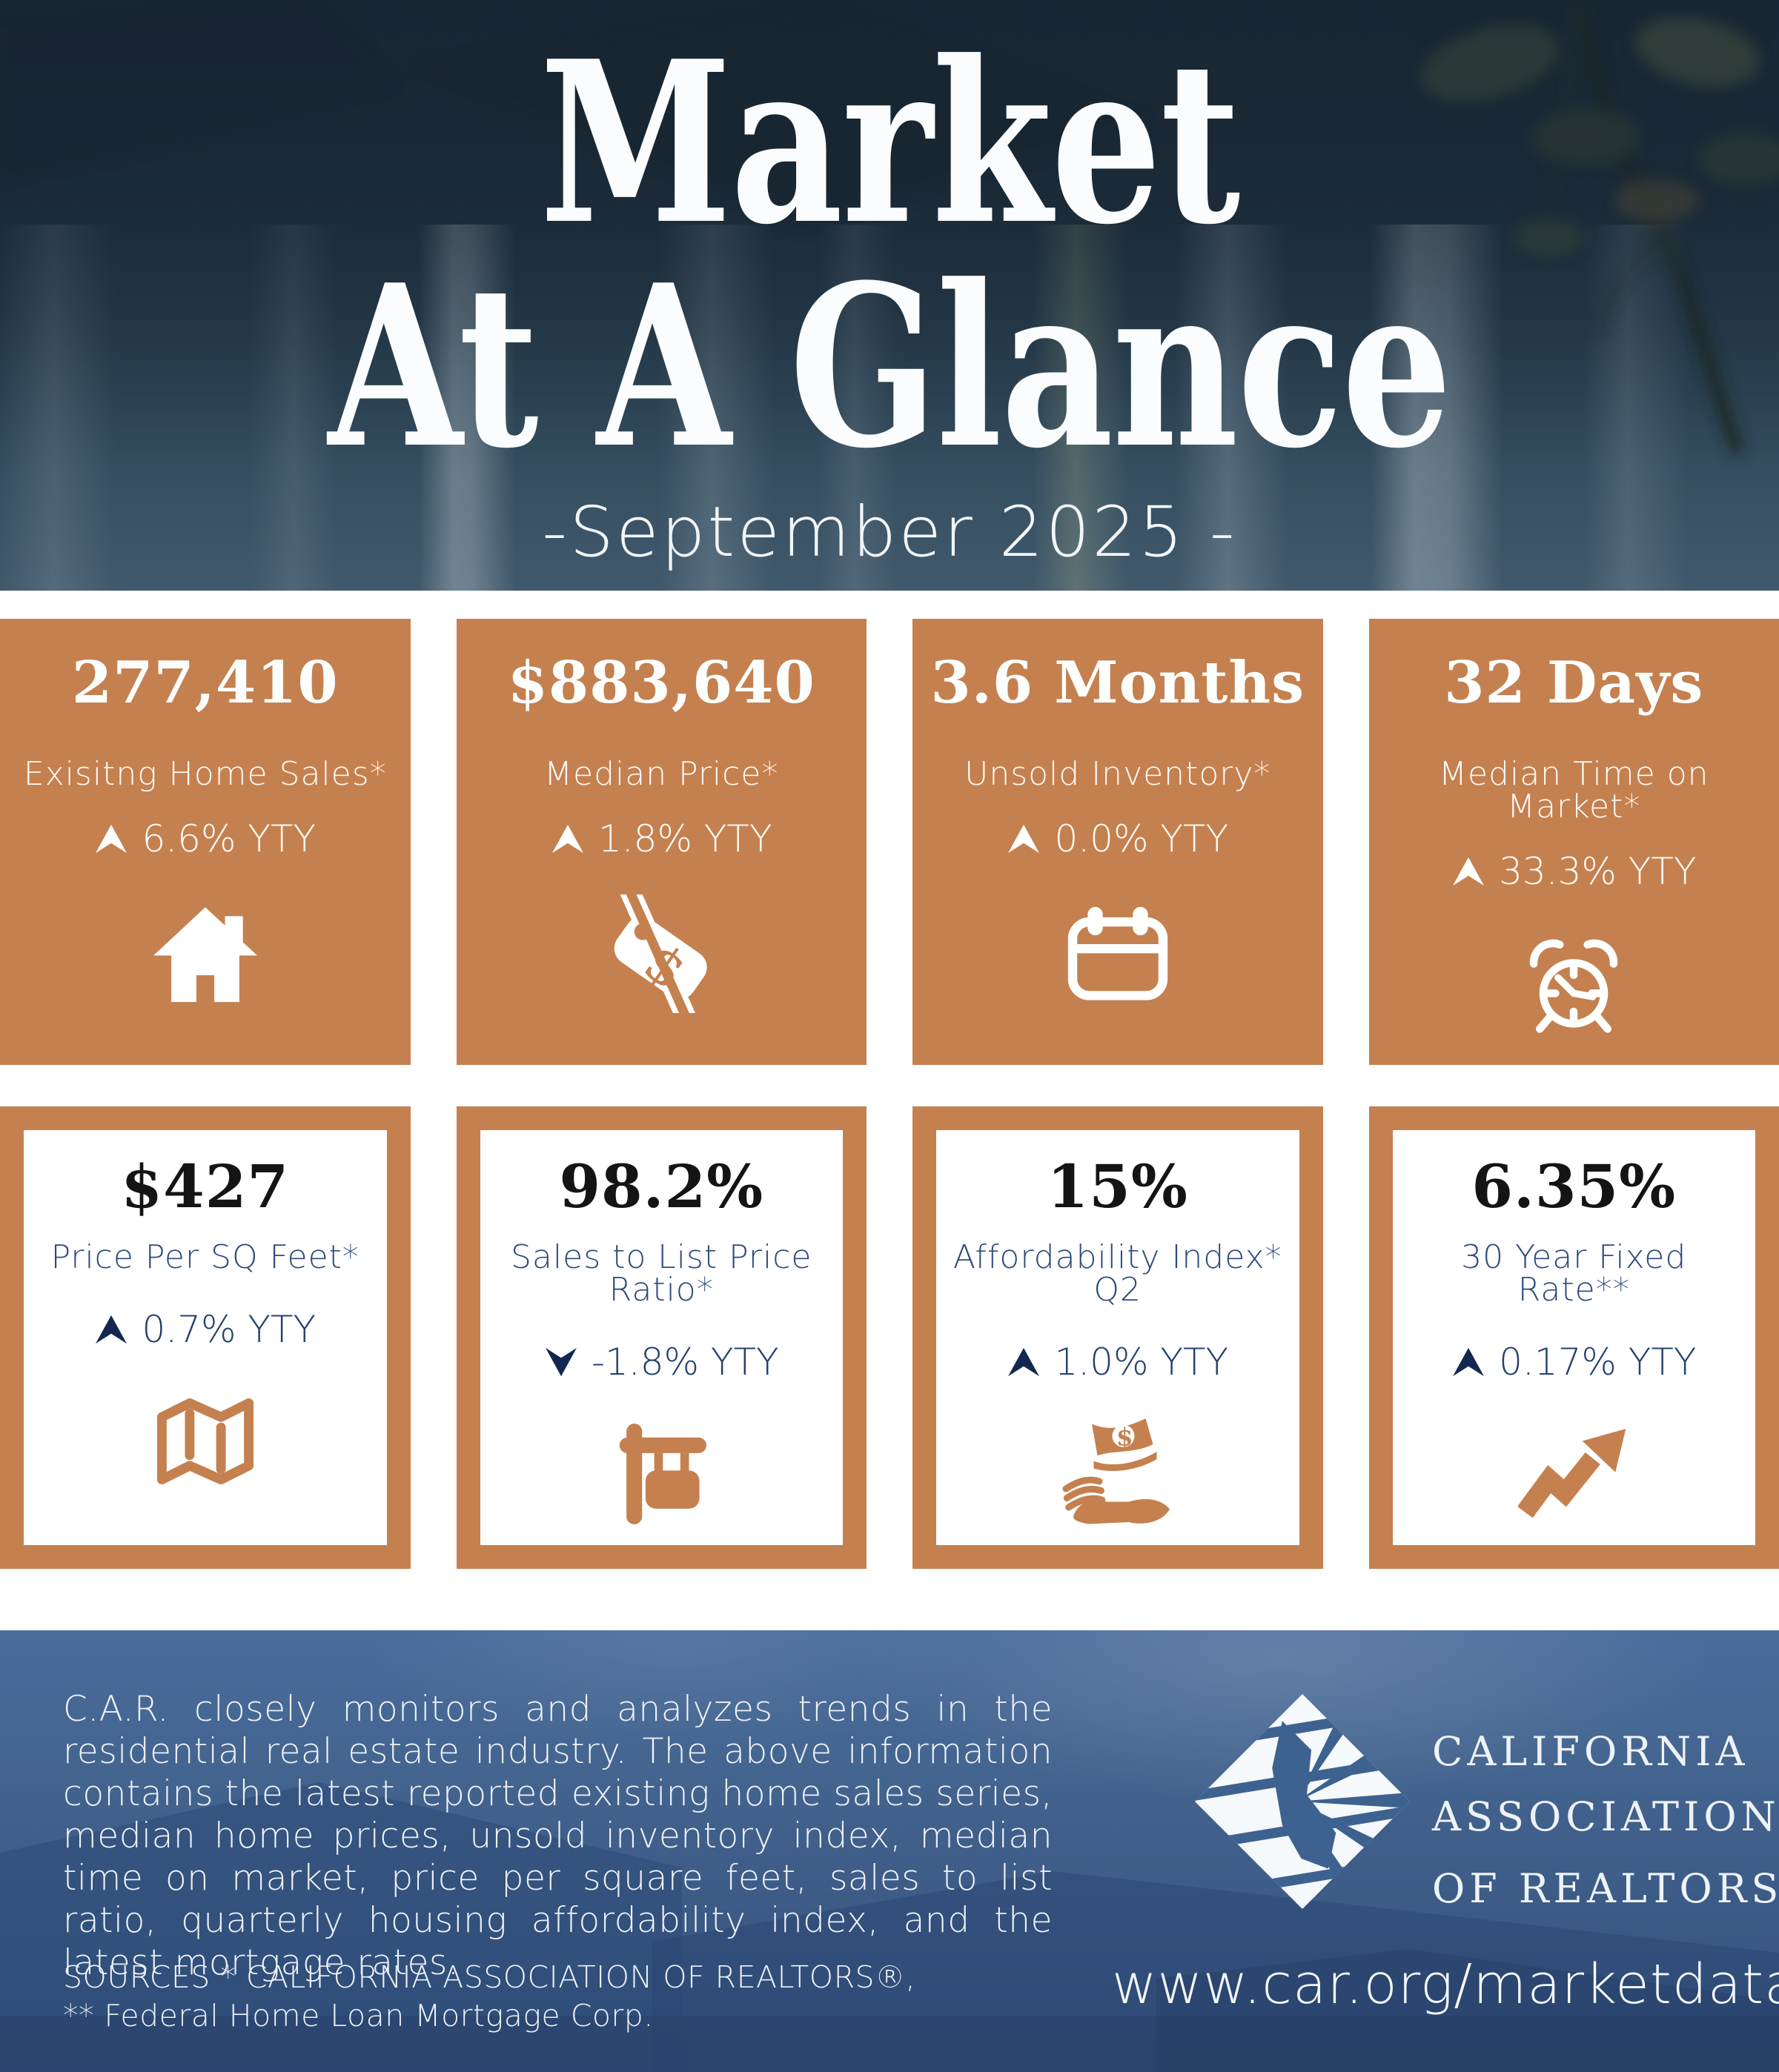 Image resolution: width=1779 pixels, height=2072 pixels. I want to click on page-title-line2: At A Glance, so click(890, 366).